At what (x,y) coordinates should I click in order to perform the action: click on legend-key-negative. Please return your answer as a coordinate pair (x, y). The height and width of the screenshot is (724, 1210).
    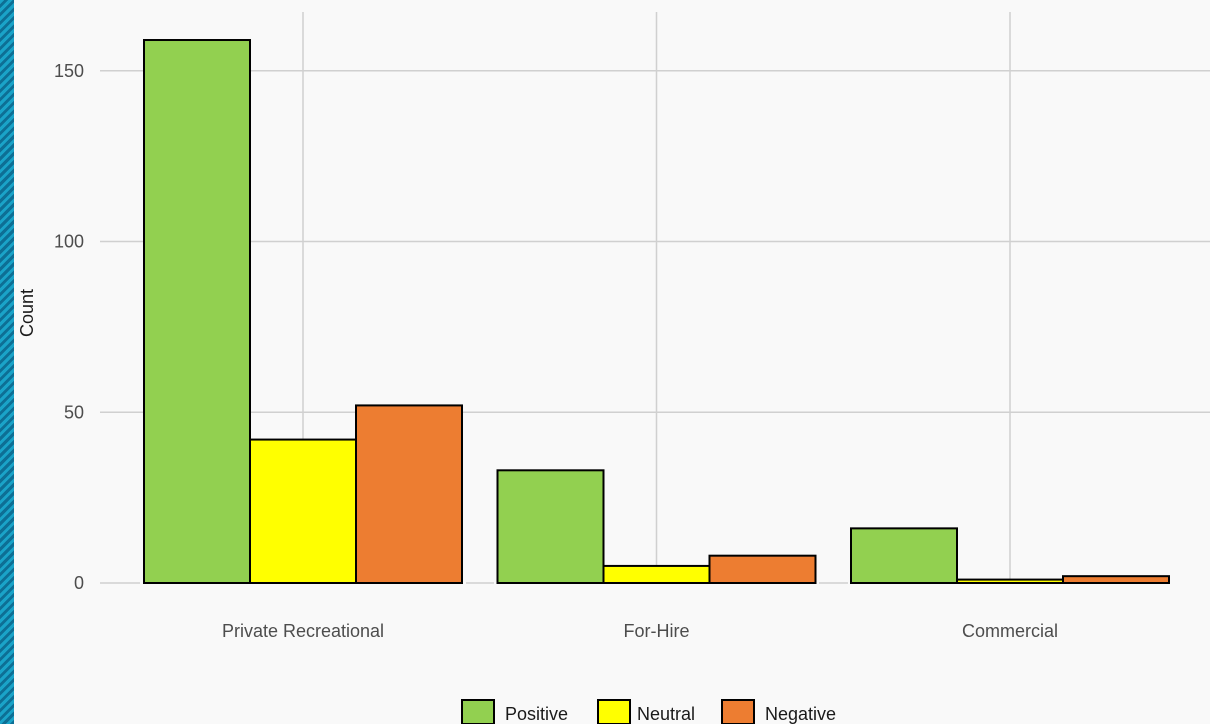
    Looking at the image, I should click on (738, 711).